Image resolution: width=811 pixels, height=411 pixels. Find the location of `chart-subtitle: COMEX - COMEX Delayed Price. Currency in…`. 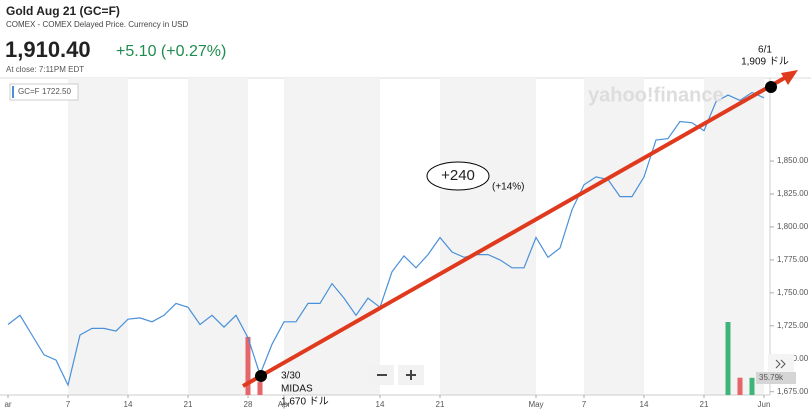

chart-subtitle: COMEX - COMEX Delayed Price. Currency in… is located at coordinates (97, 24).